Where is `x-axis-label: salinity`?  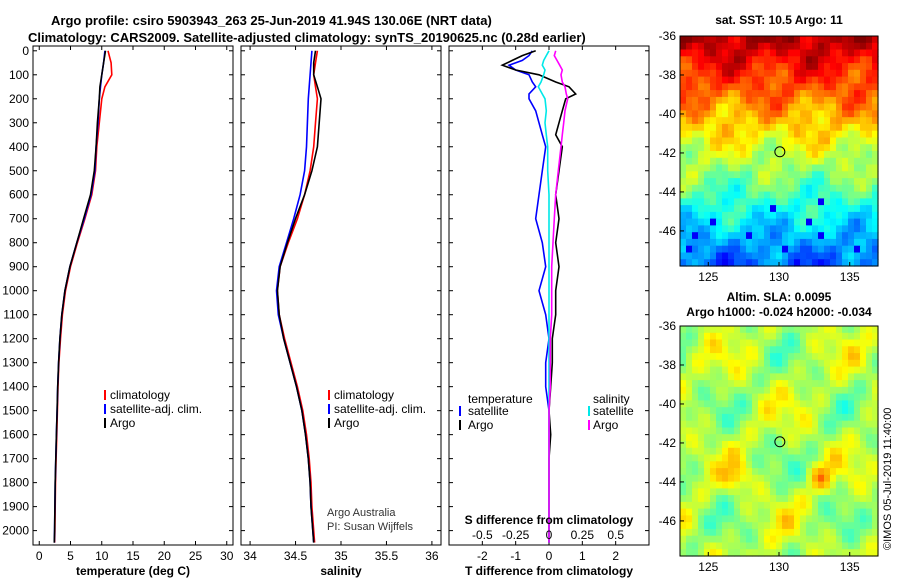
x-axis-label: salinity is located at coordinates (341, 571).